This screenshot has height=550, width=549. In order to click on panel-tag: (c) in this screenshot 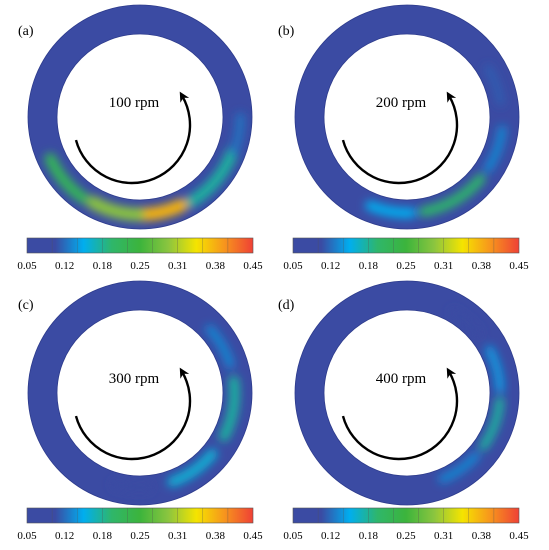, I will do `click(26, 305)`.